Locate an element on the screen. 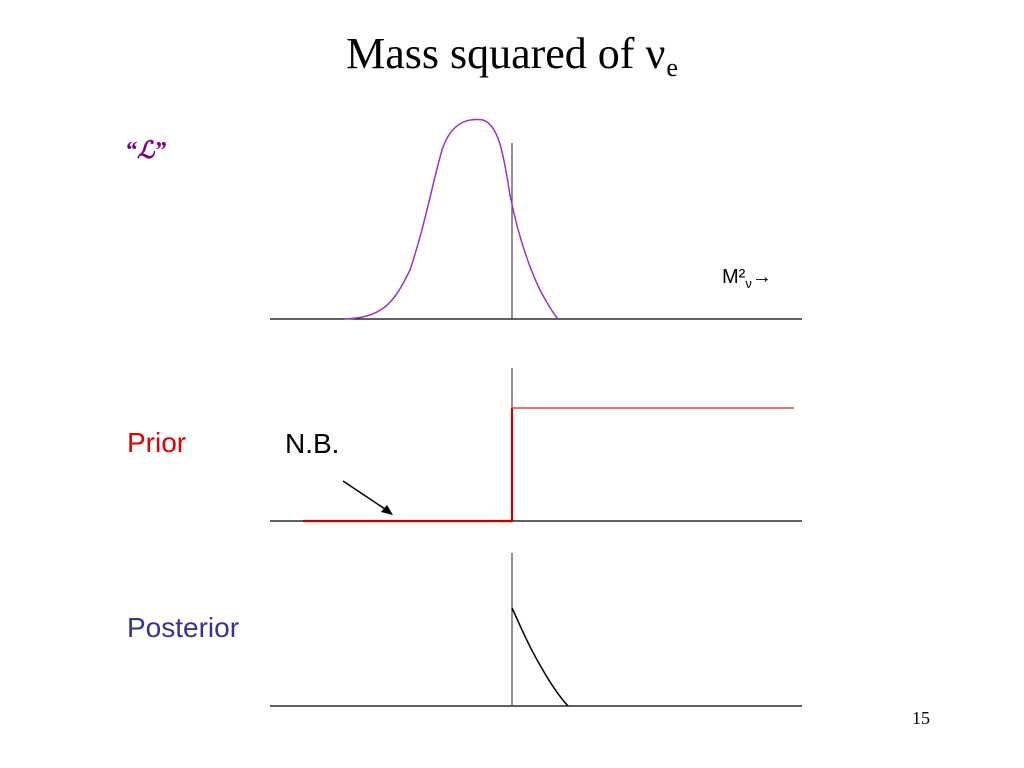 Image resolution: width=1024 pixels, height=768 pixels. prior-panel is located at coordinates (536, 445).